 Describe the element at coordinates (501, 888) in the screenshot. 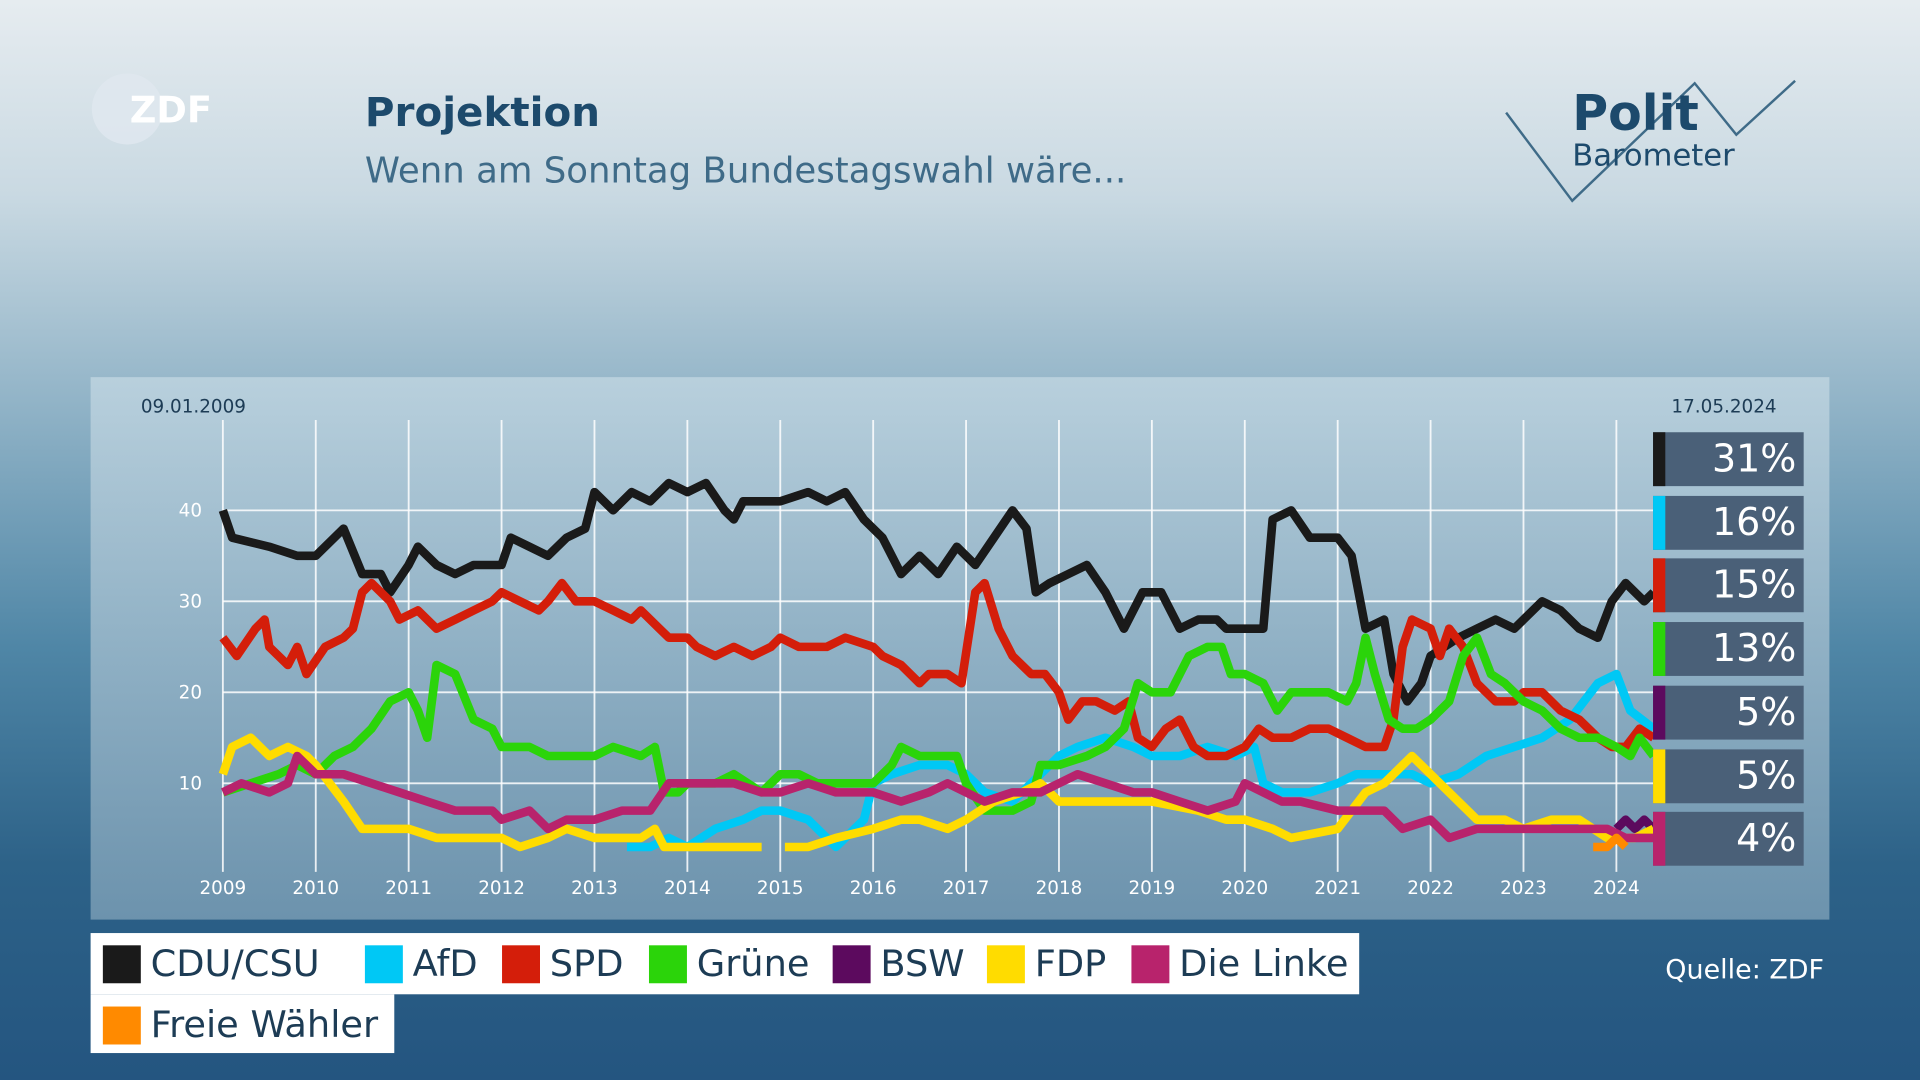

I see `x-tick-label: 2012` at that location.